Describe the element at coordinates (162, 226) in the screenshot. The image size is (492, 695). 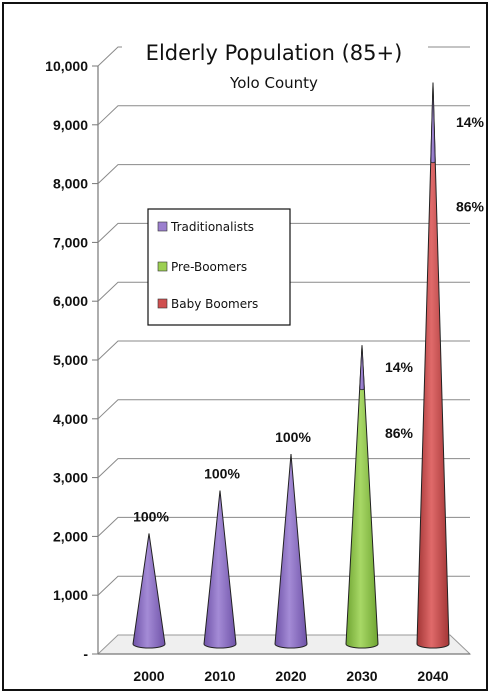
I see `legend-swatch-traditionalists` at that location.